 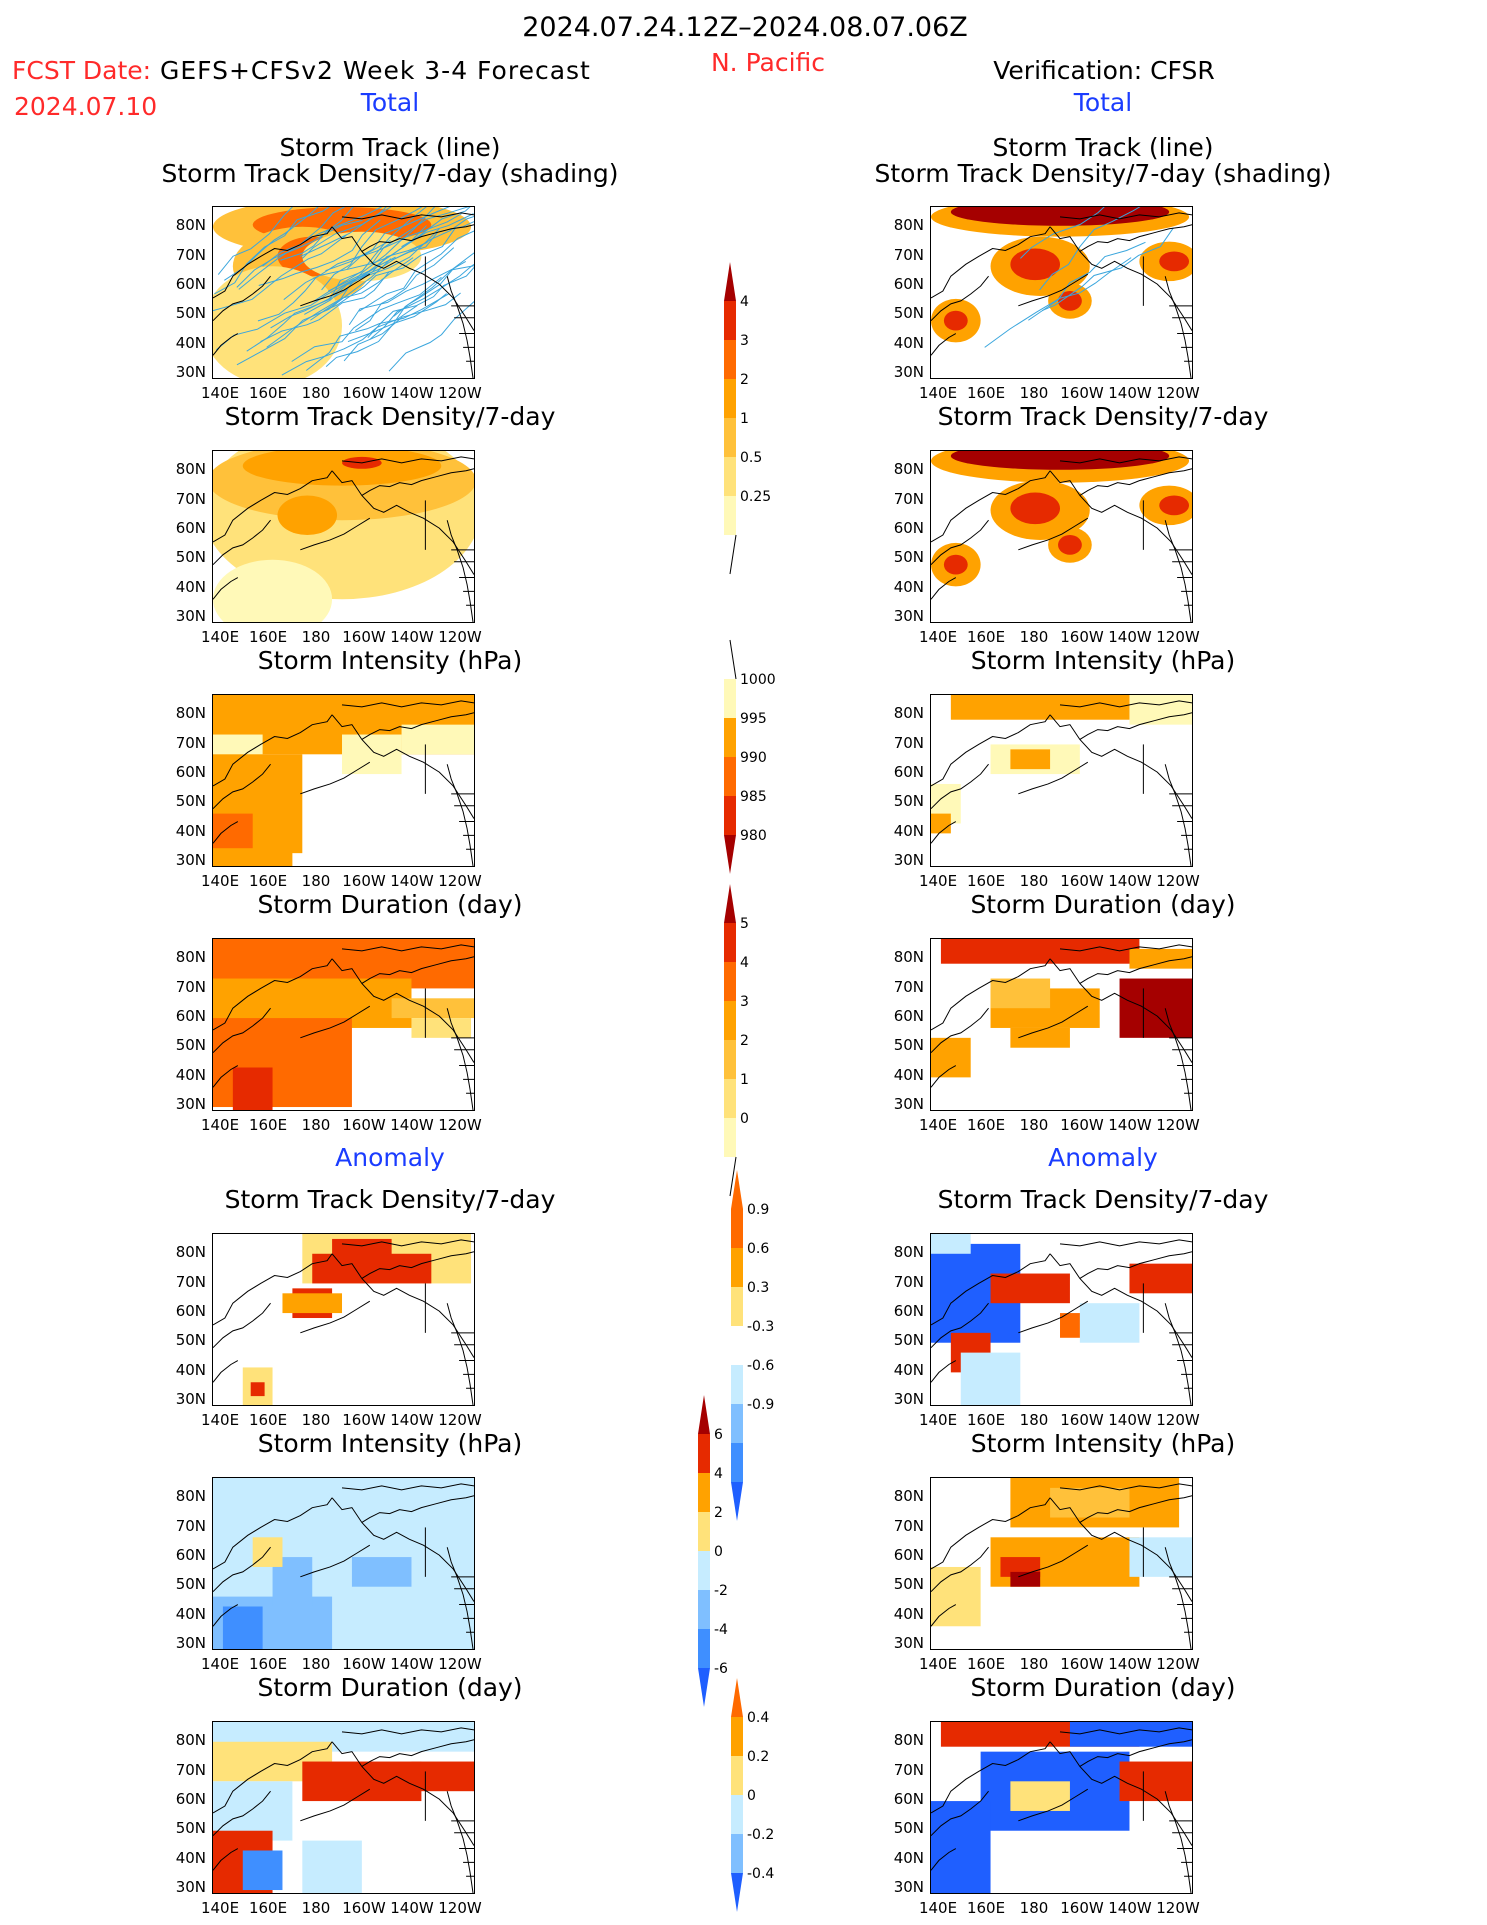 I want to click on colorbar-duration-total: 5 4 3 2 1 0, so click(x=748, y=1040).